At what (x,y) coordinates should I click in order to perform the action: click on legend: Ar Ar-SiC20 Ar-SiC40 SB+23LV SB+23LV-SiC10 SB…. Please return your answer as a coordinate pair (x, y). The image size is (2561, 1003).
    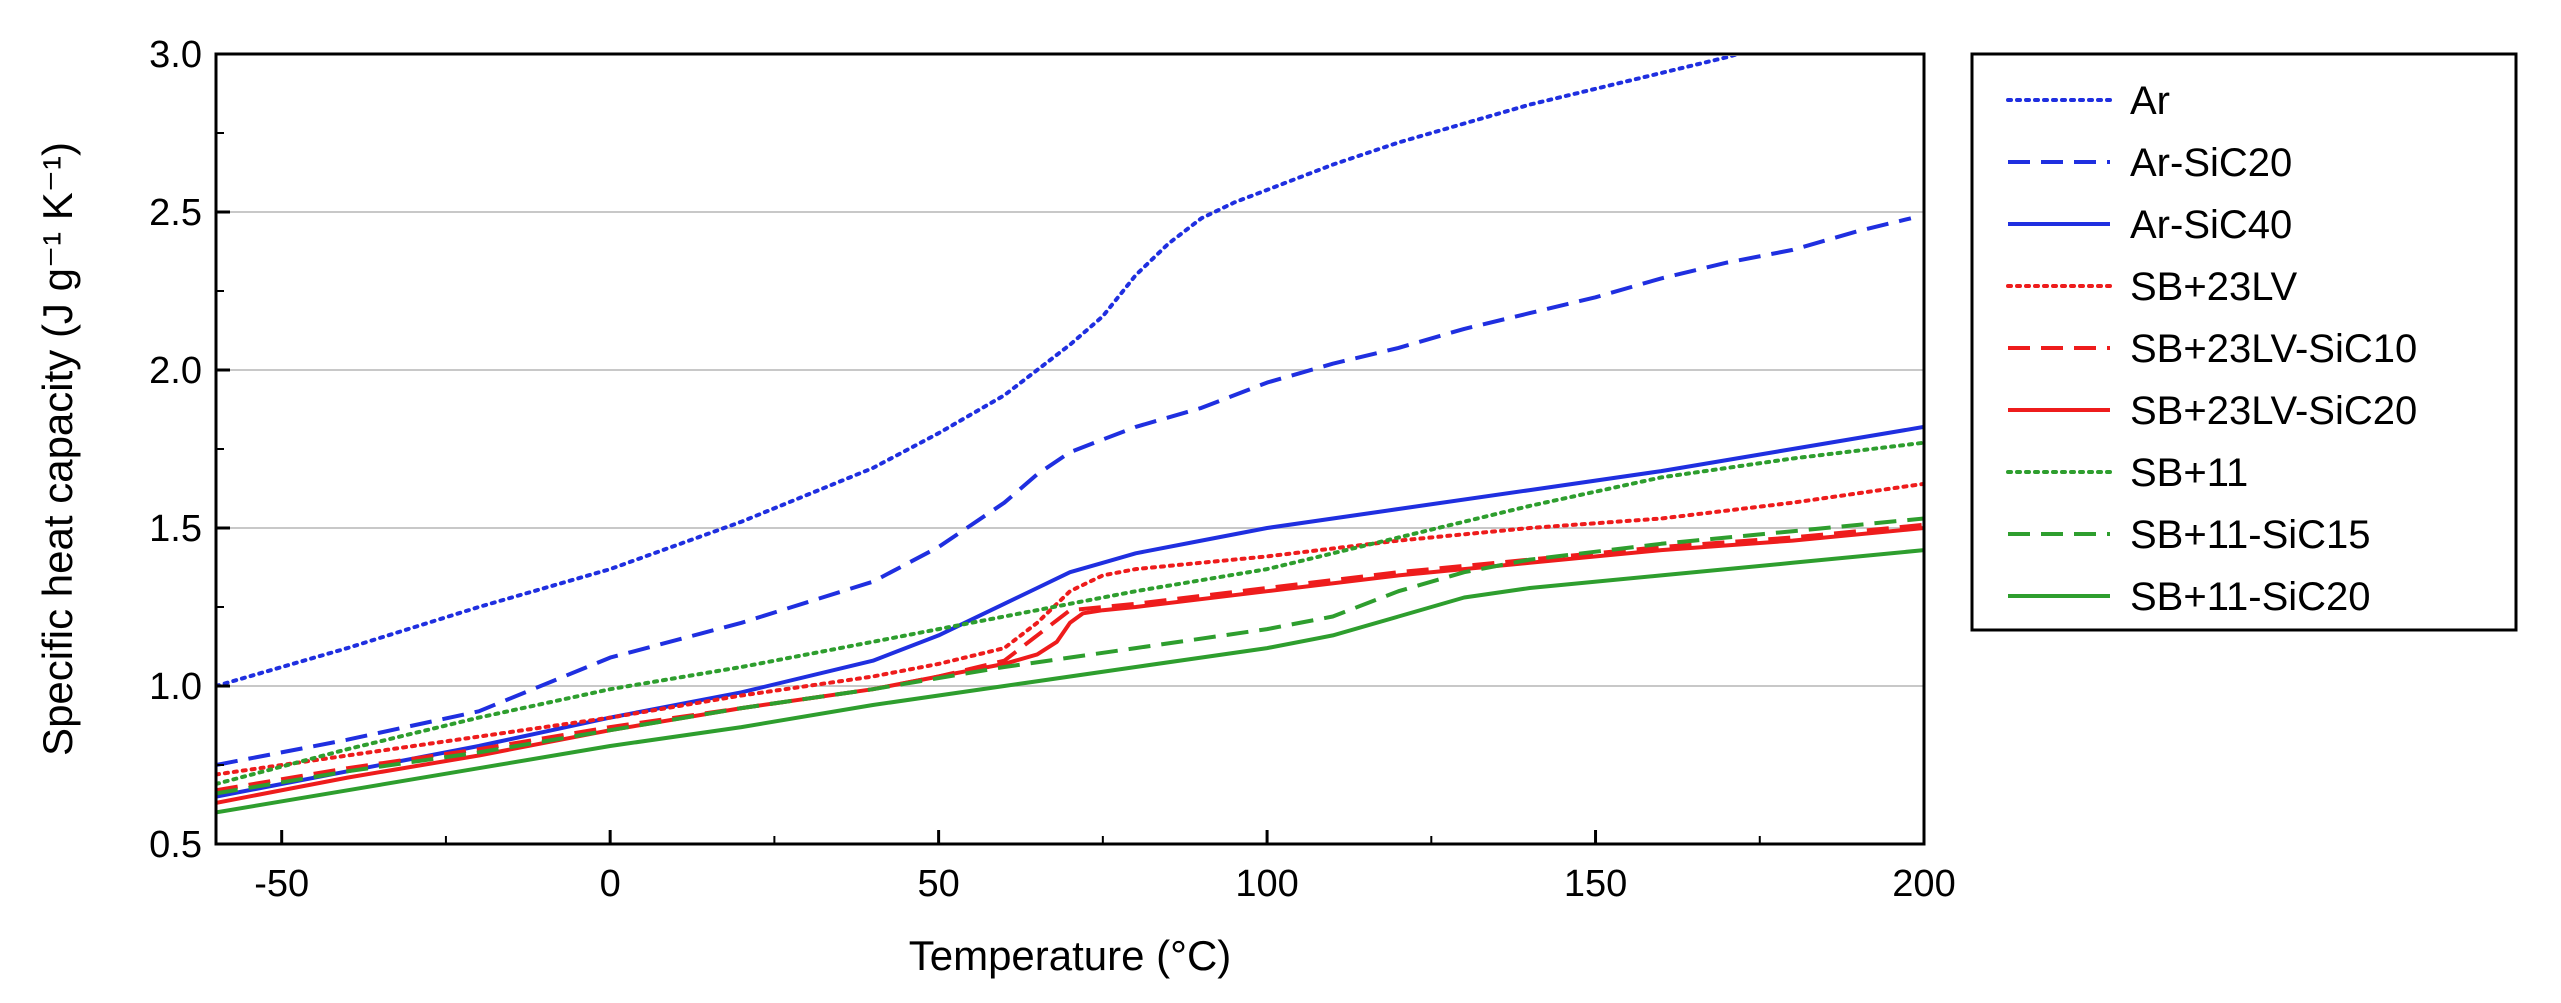
    Looking at the image, I should click on (2244, 342).